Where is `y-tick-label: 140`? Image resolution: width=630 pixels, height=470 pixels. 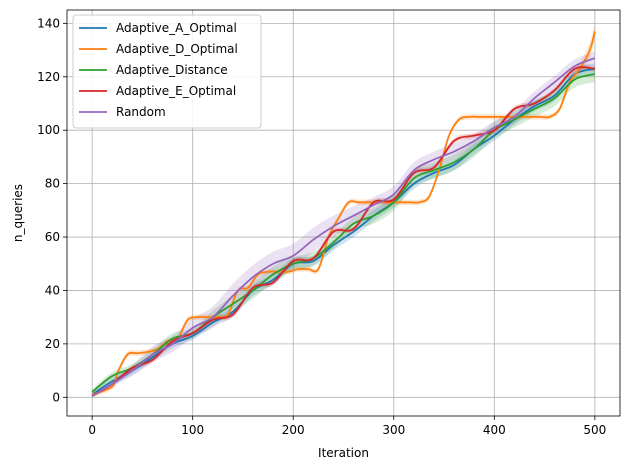
y-tick-label: 140 is located at coordinates (48, 23).